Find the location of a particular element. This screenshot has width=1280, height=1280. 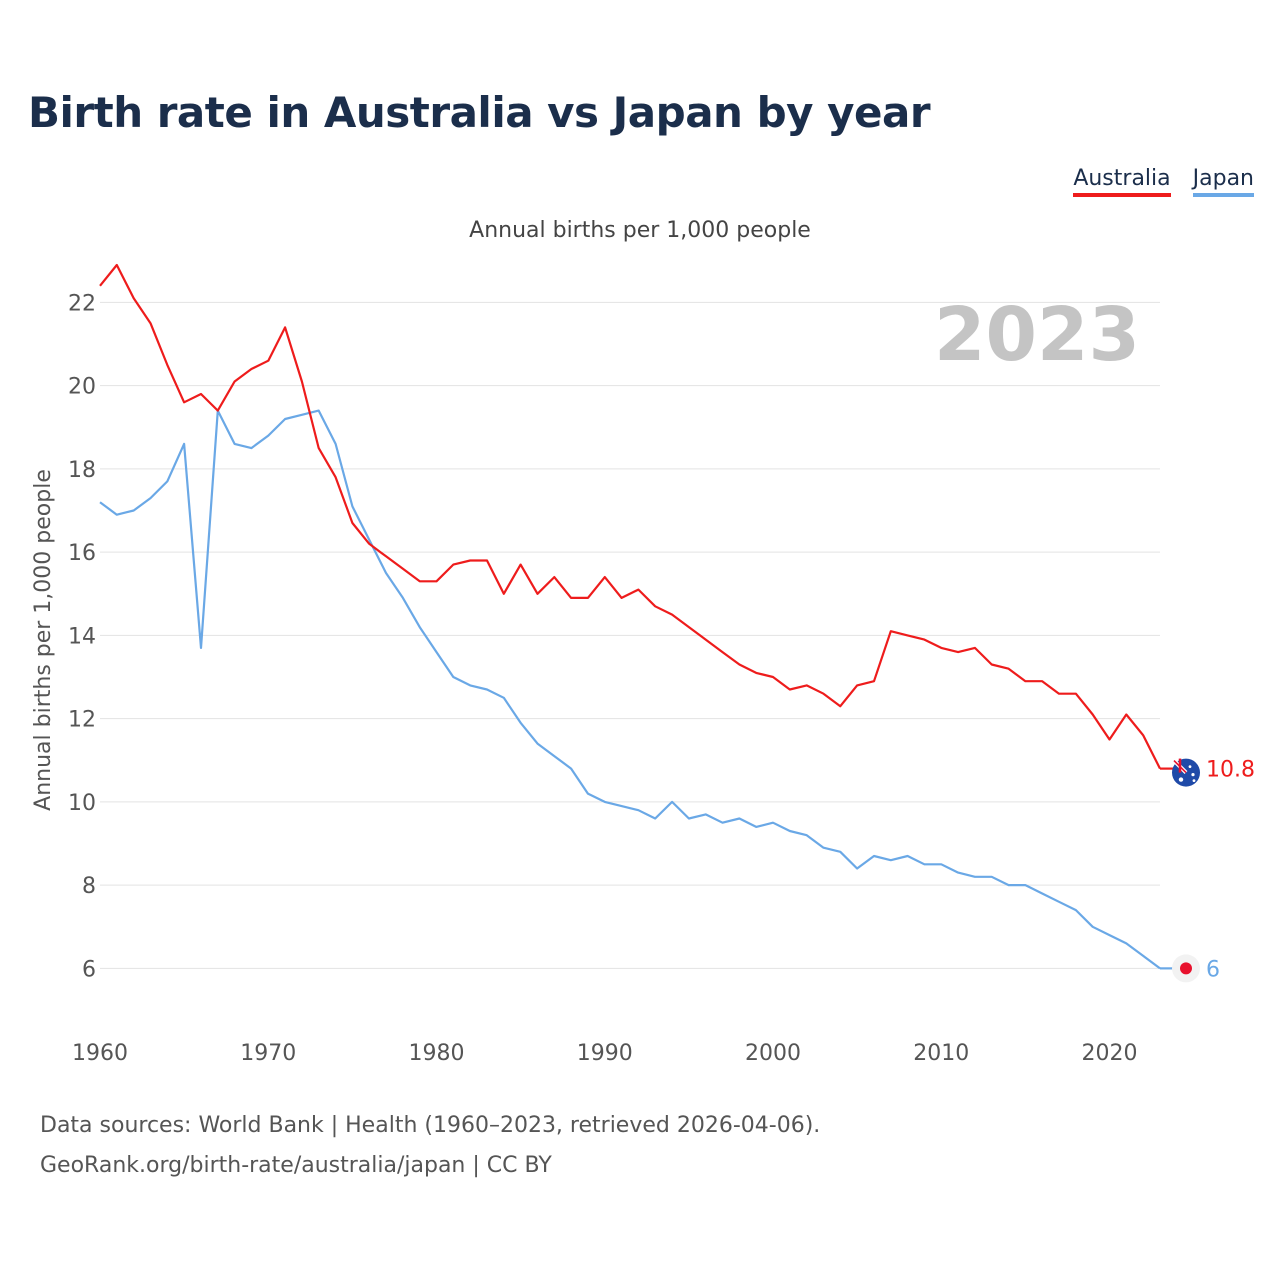

y-tick-label-14: 14 is located at coordinates (82, 636).